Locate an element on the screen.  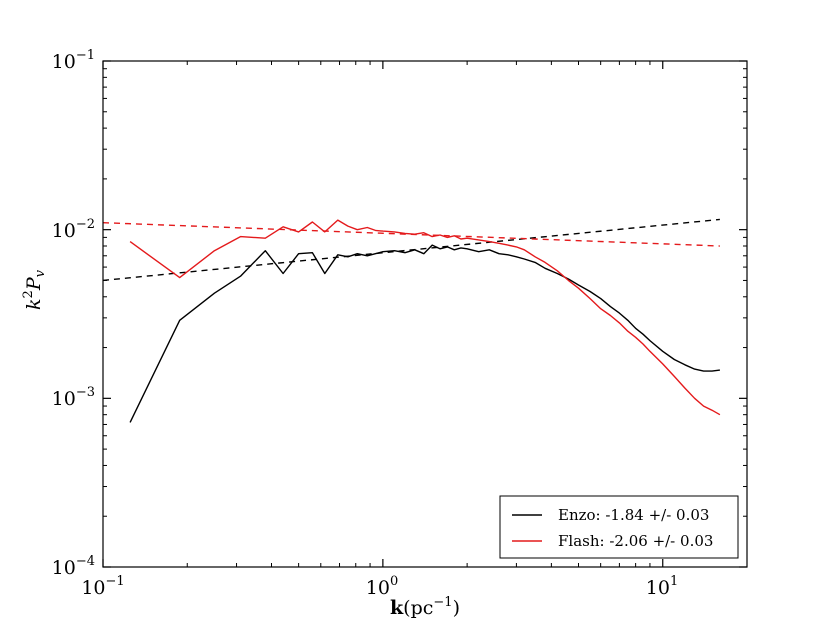
x-tick-label-2: 10¹ is located at coordinates (662, 586).